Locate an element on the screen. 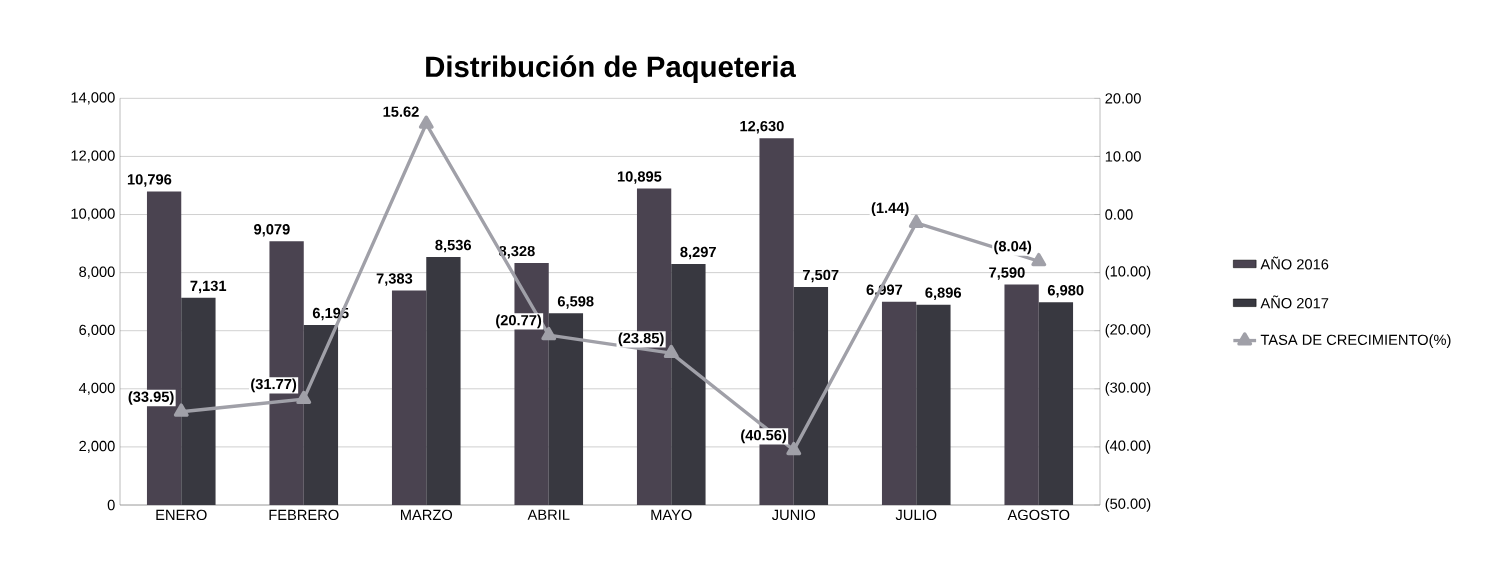 The image size is (1501, 583). x-tick-label: ENERO is located at coordinates (181, 515).